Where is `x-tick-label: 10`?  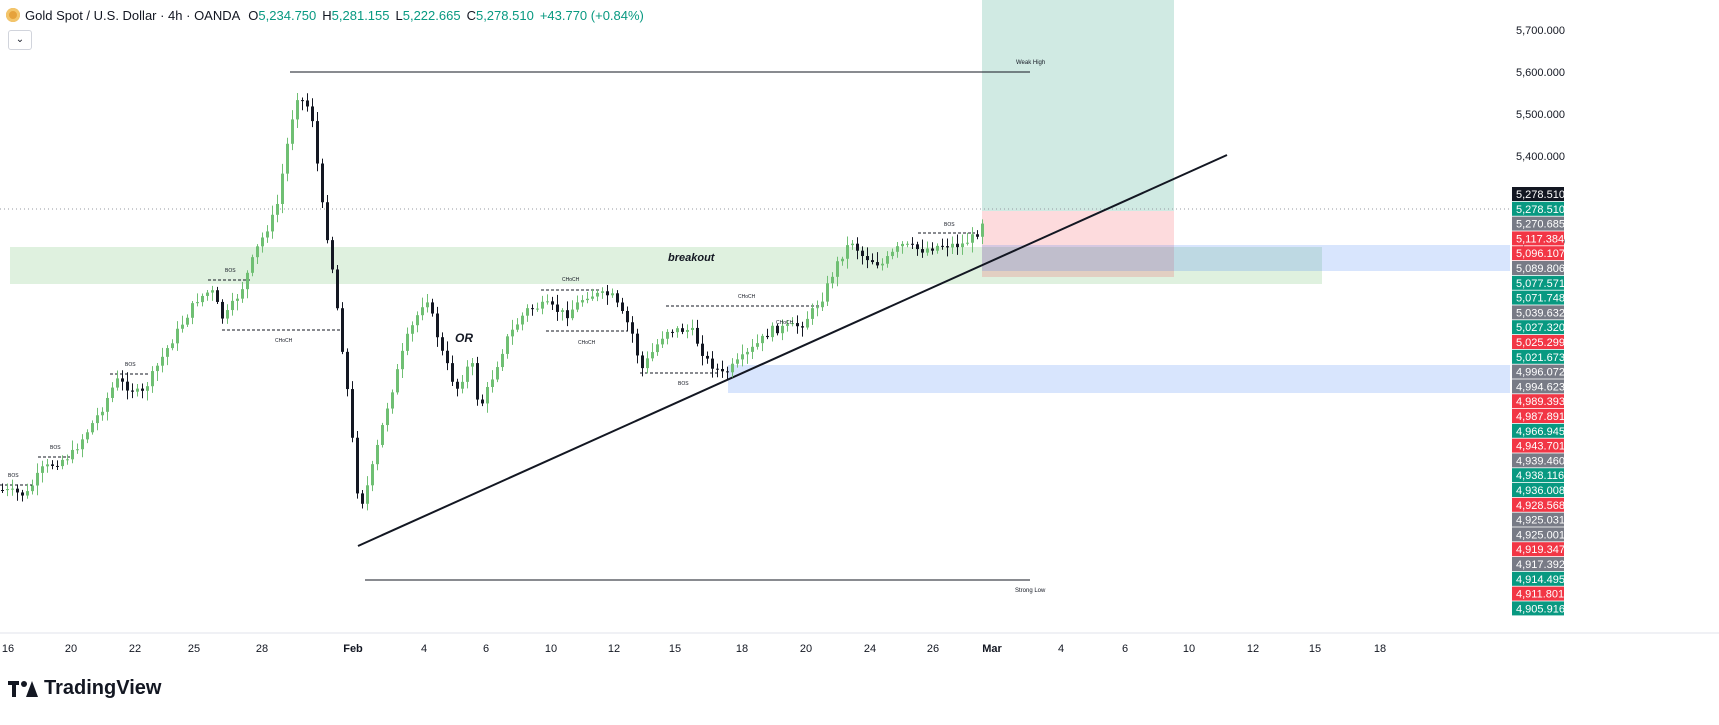 x-tick-label: 10 is located at coordinates (551, 649).